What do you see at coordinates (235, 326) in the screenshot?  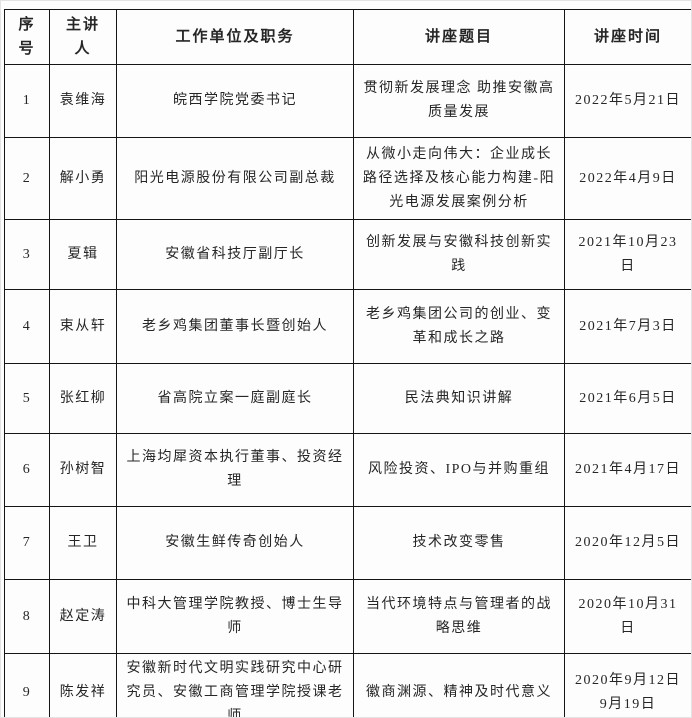 I see `cell-affiliation: 老乡鸡集团董事长暨创始人` at bounding box center [235, 326].